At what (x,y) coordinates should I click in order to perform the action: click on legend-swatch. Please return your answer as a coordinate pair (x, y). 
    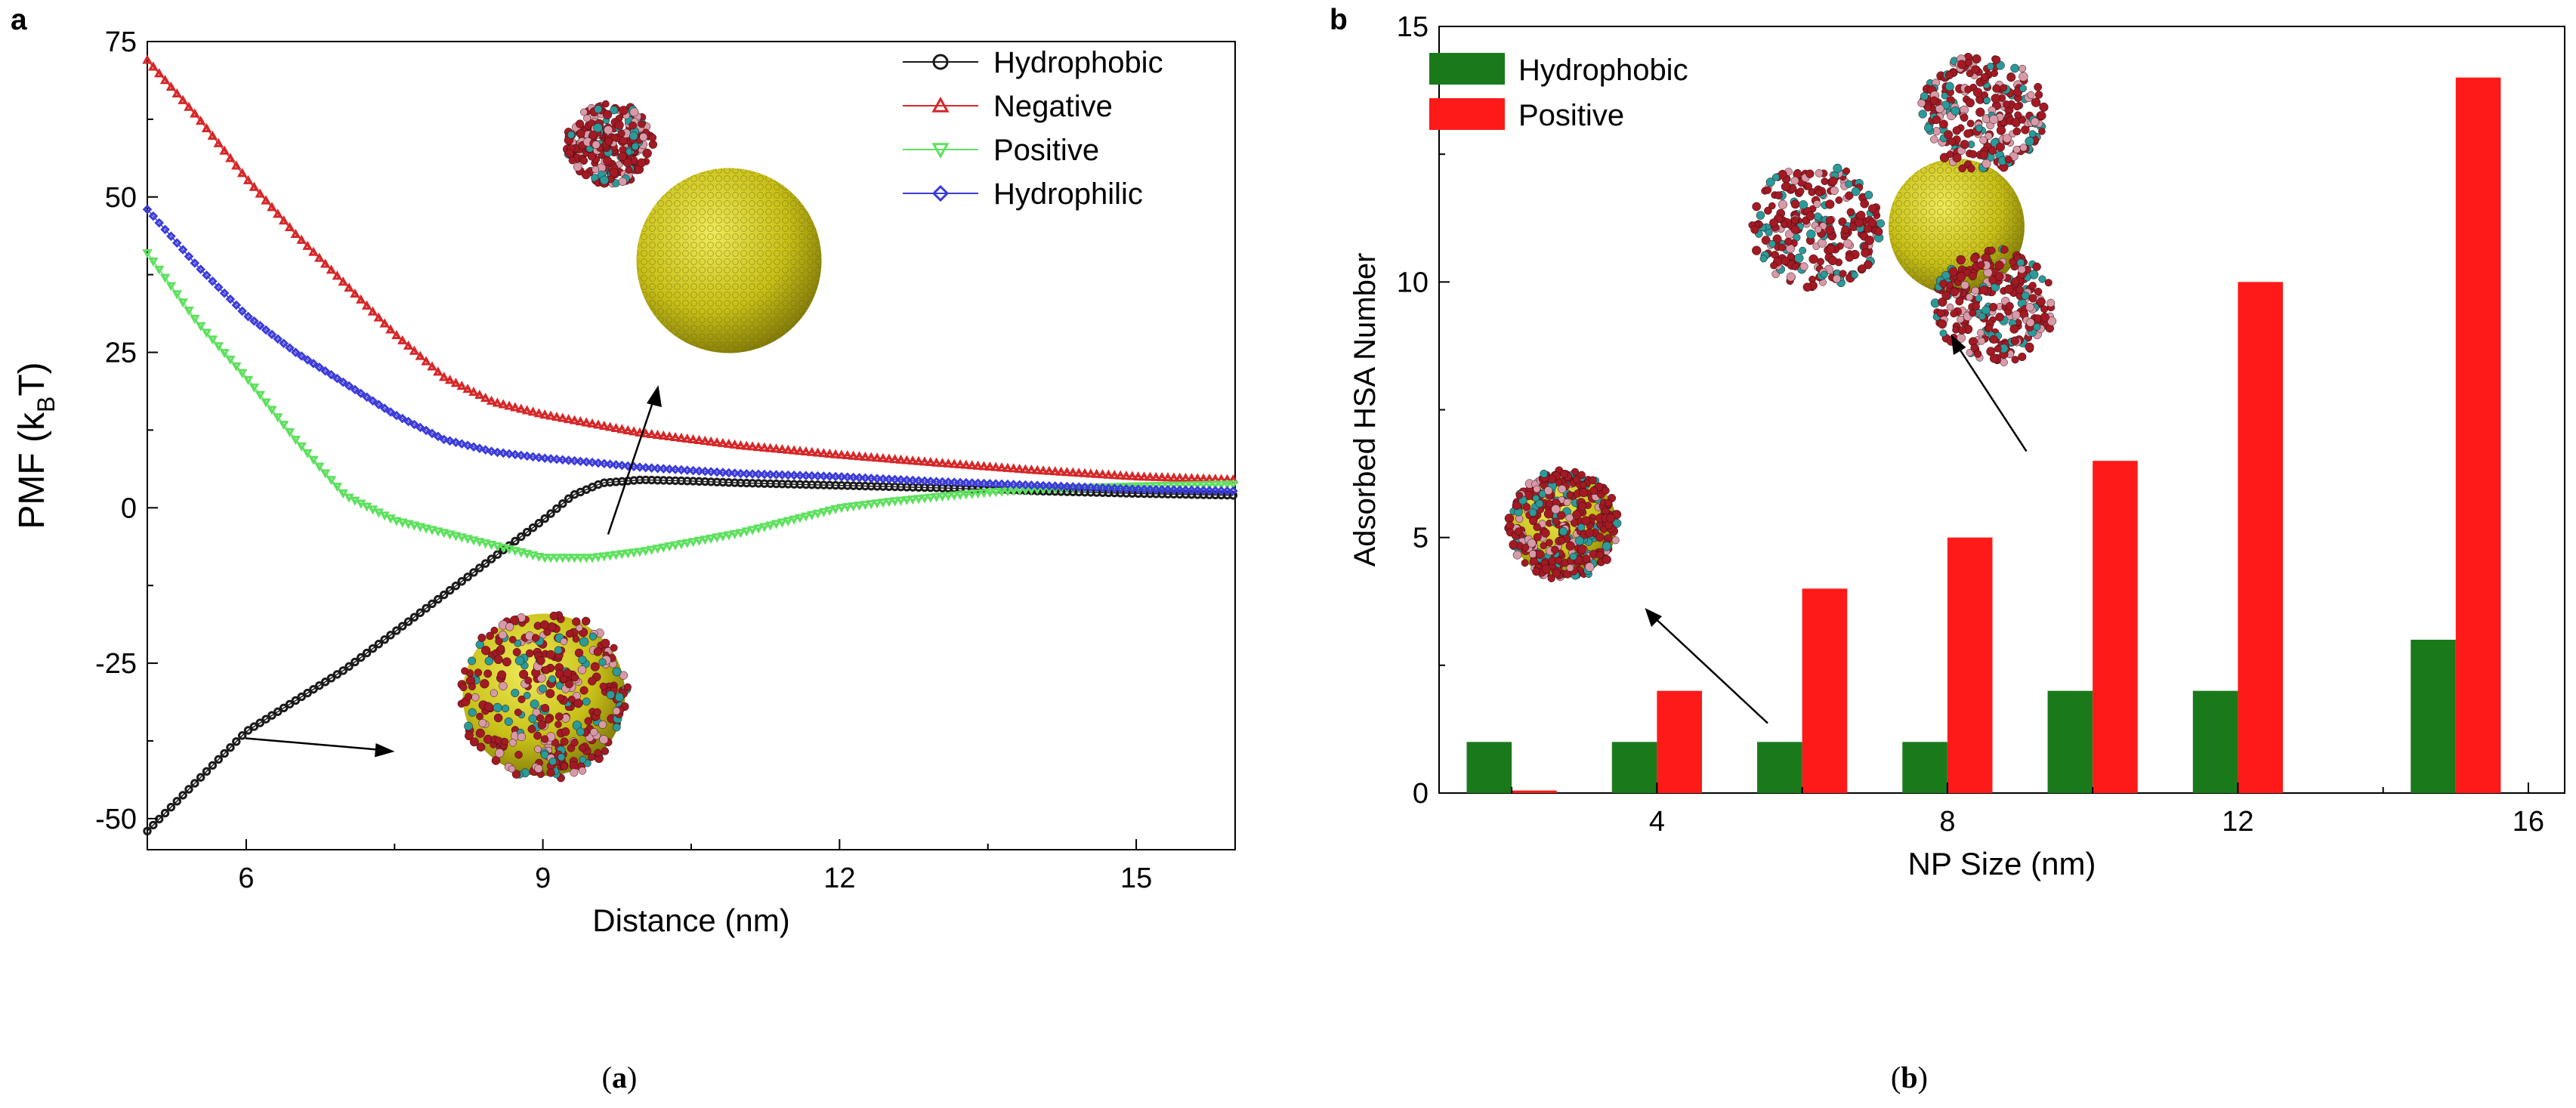
    Looking at the image, I should click on (1467, 69).